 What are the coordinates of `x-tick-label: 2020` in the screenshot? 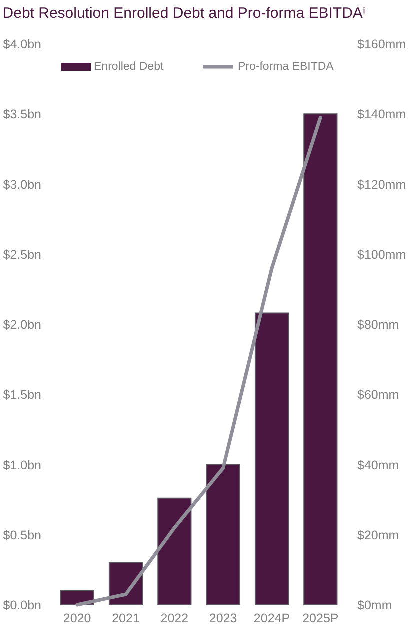 It's located at (77, 619).